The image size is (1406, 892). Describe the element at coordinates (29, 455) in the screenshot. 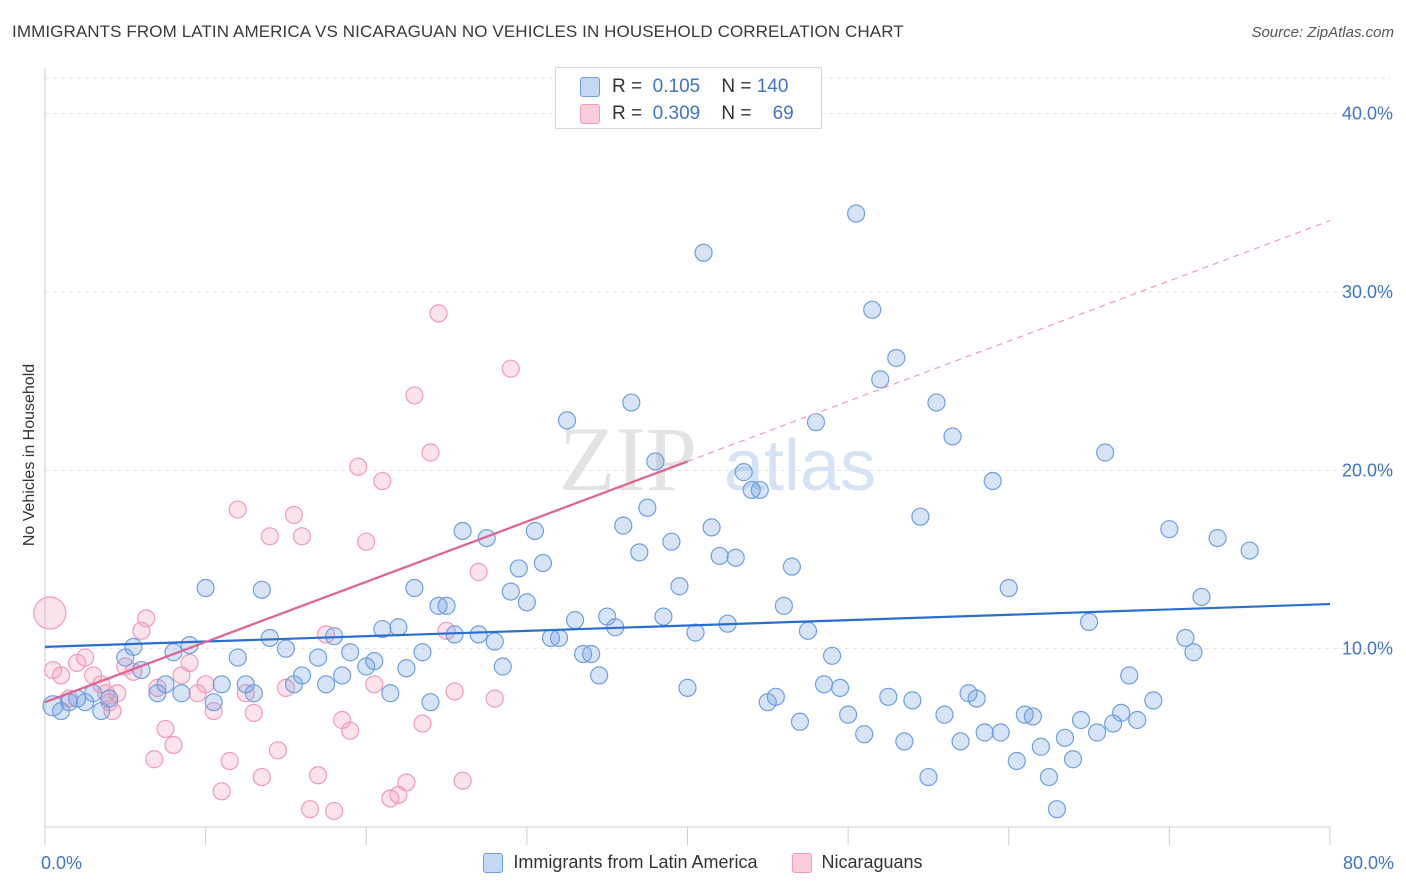

I see `y-axis-label: No Vehicles in Household` at that location.